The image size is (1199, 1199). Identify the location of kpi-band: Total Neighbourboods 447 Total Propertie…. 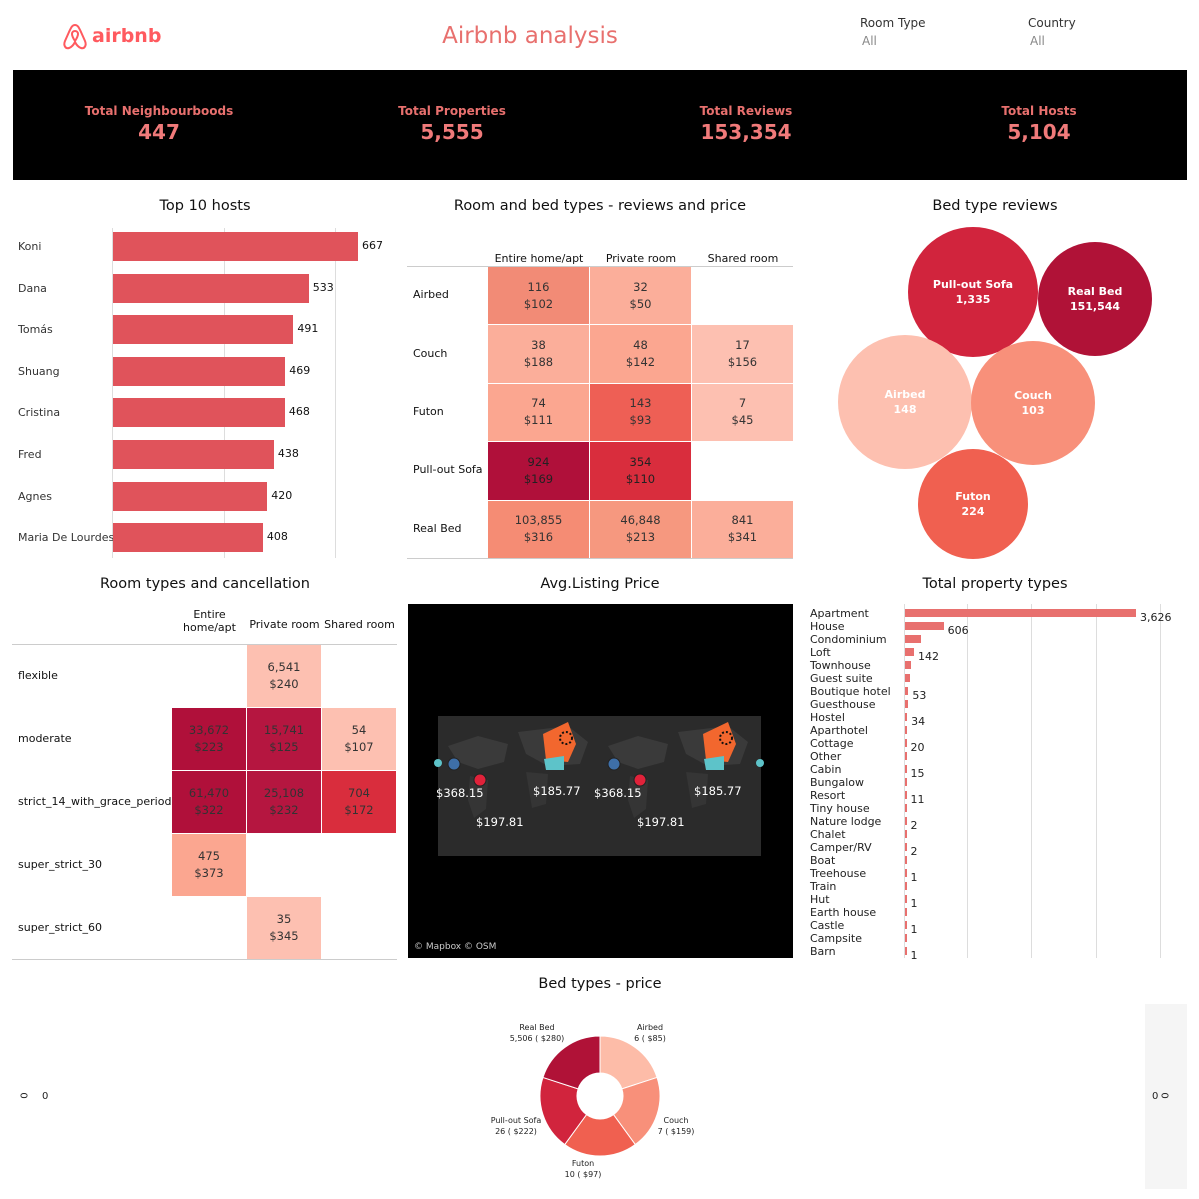
(600, 125).